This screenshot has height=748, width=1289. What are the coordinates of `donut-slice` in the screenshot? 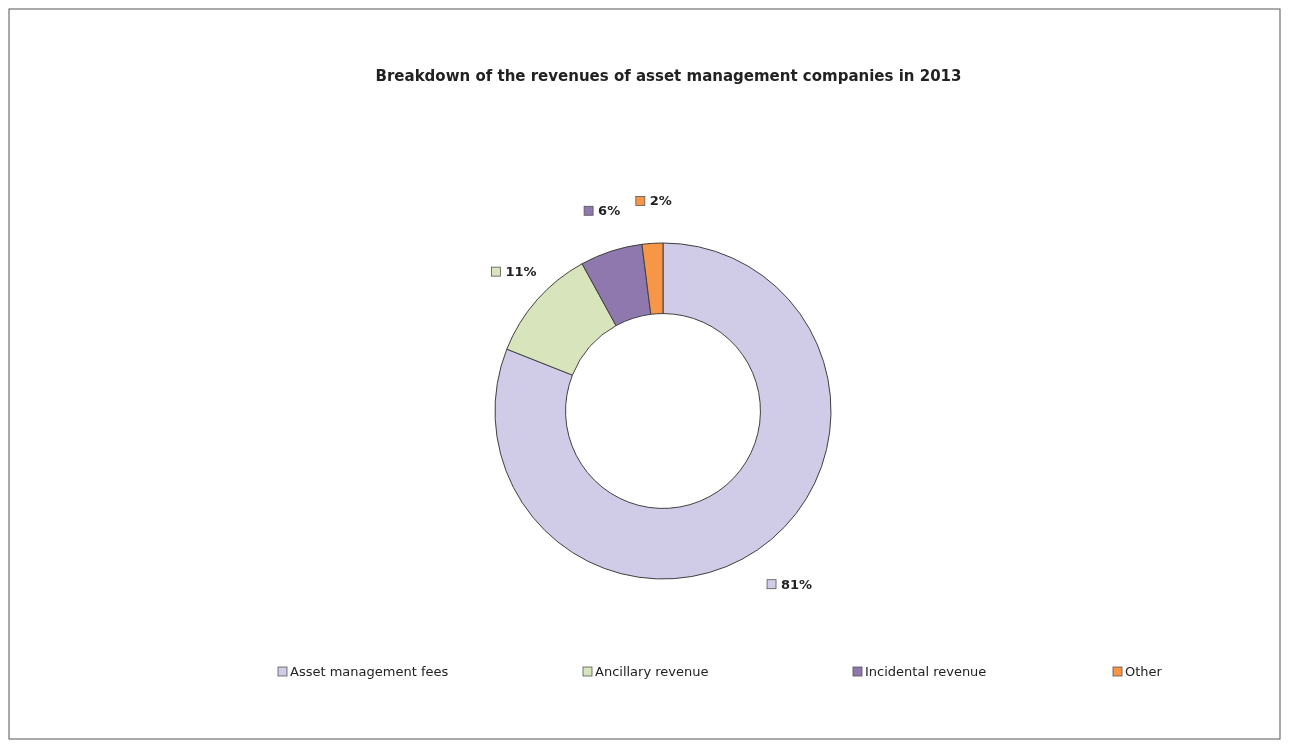 It's located at (663, 411).